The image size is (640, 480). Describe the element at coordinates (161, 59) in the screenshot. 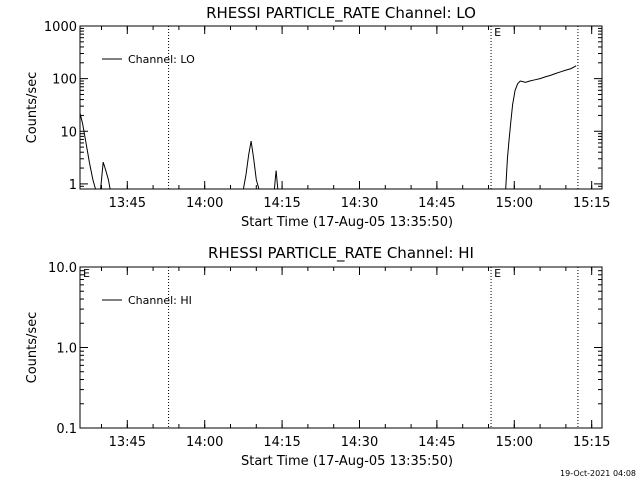

I see `legend-label: Channel: LO` at that location.